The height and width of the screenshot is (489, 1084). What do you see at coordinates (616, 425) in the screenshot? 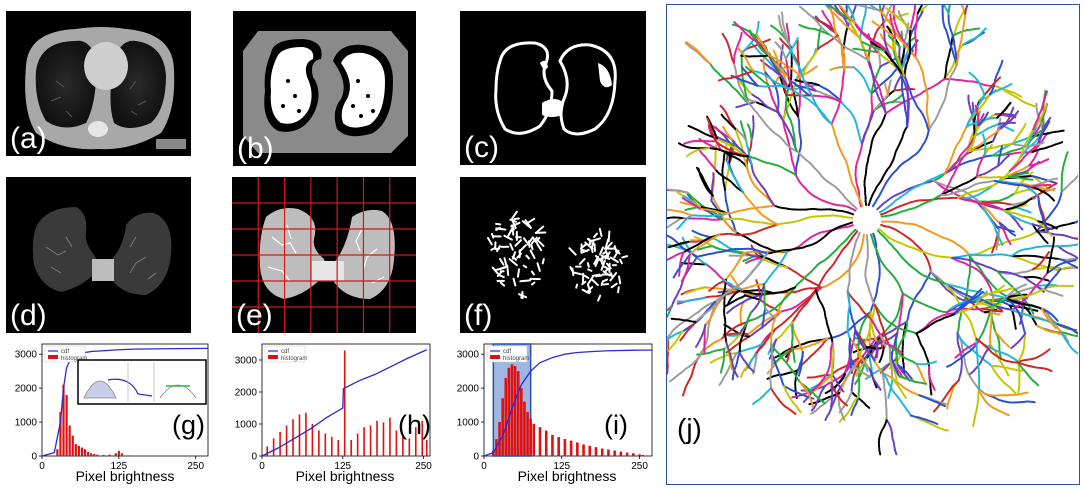
I see `chart-panel-label: (i)` at bounding box center [616, 425].